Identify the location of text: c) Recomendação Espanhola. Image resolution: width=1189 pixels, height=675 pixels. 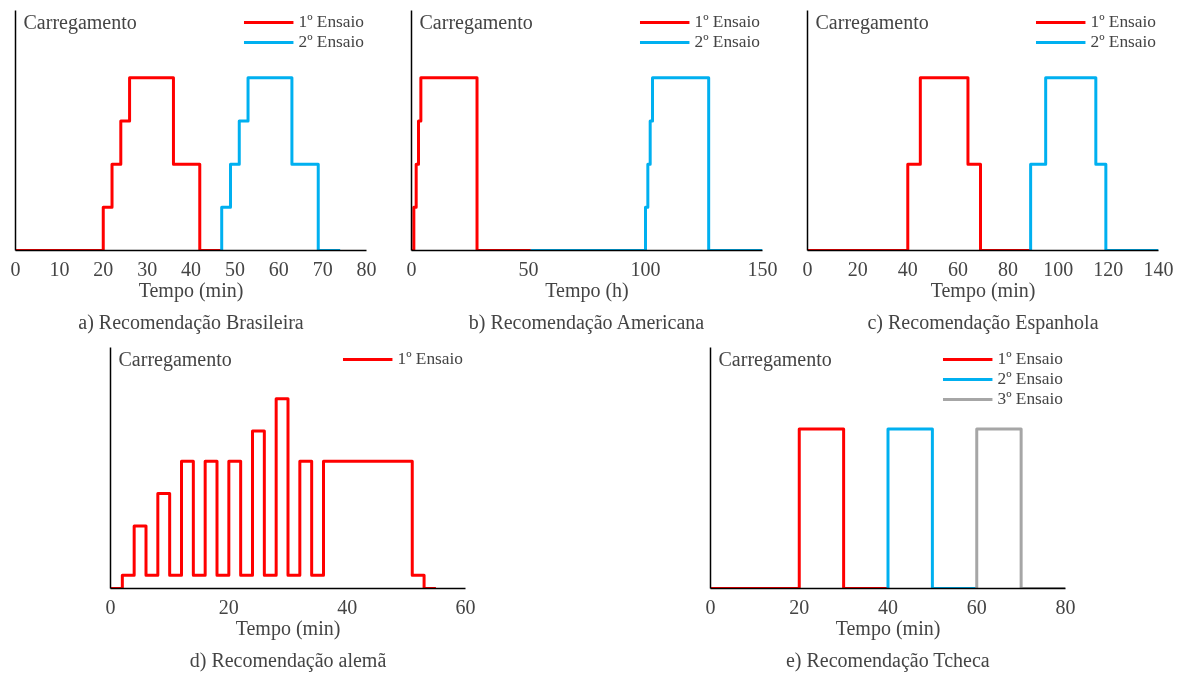
(983, 322).